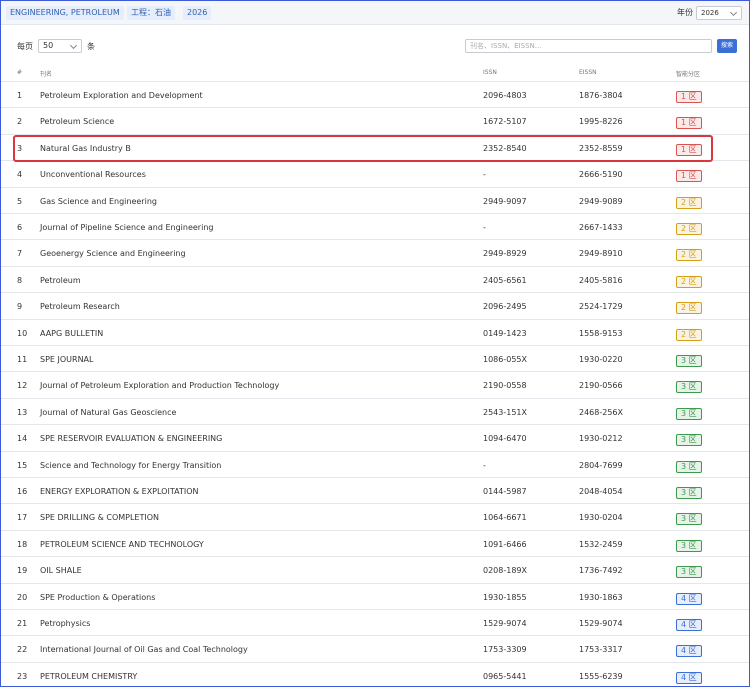 This screenshot has width=750, height=687. What do you see at coordinates (100, 518) in the screenshot?
I see `journal-name: SPE DRILLING & COMPLETION` at bounding box center [100, 518].